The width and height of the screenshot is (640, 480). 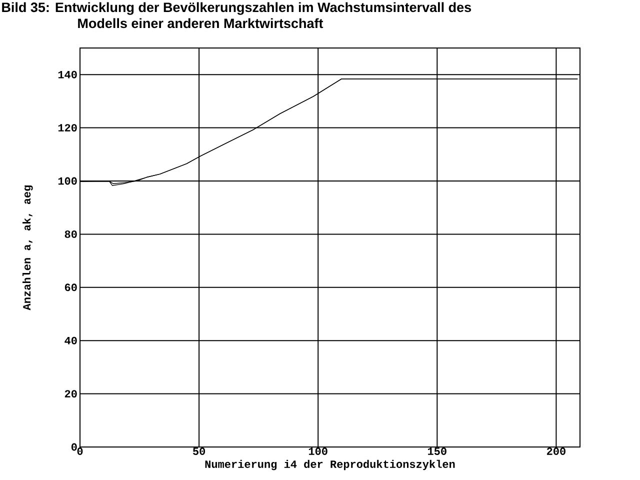 What do you see at coordinates (556, 451) in the screenshot?
I see `x-tick-label: 200` at bounding box center [556, 451].